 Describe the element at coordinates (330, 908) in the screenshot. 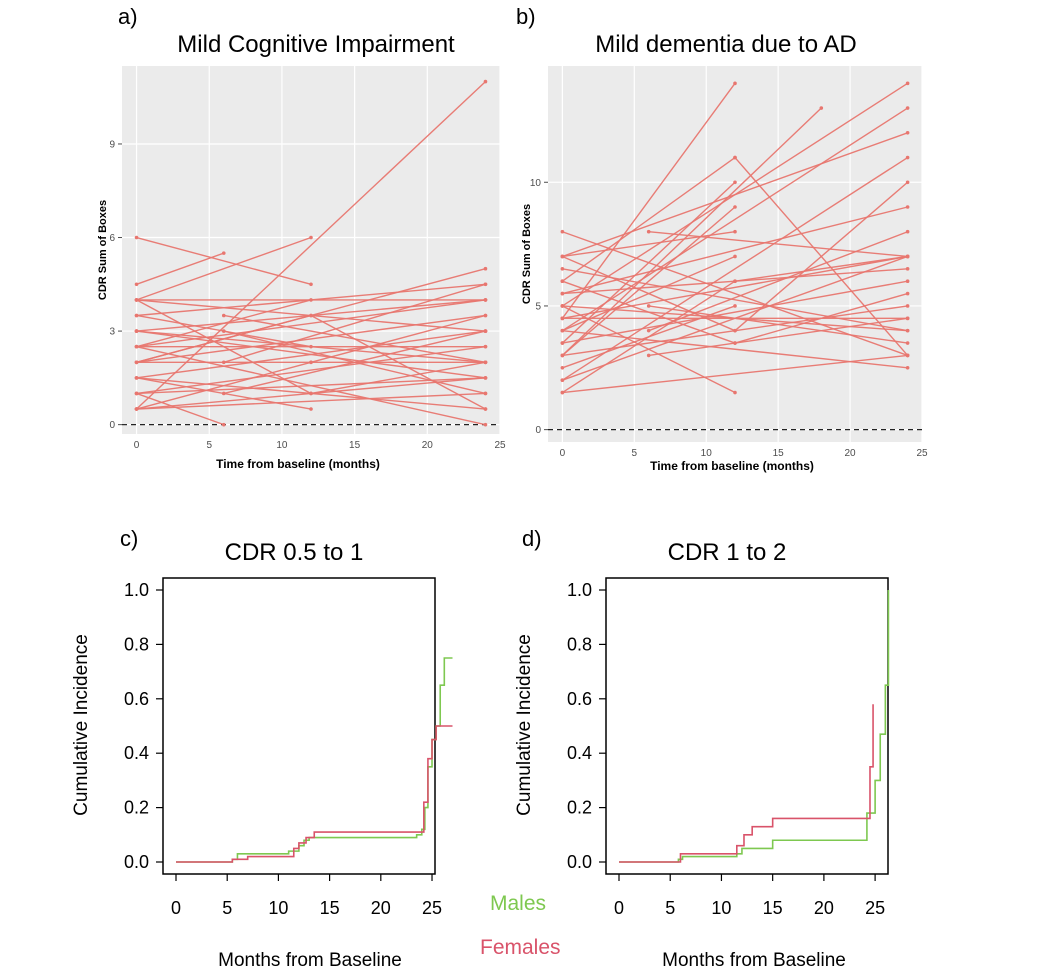

I see `c-xtick-label: 15` at that location.